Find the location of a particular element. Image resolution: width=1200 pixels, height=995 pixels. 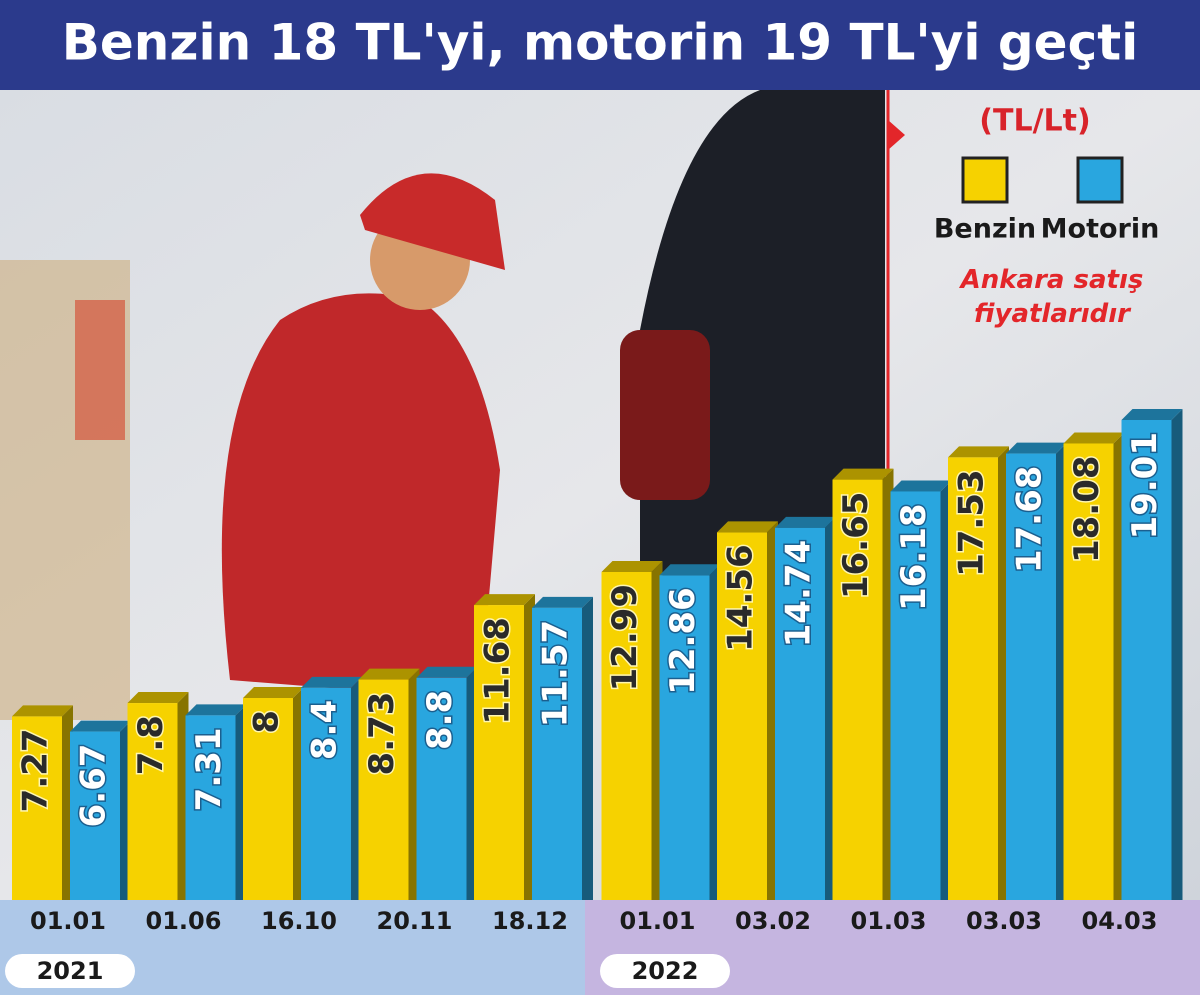

x-tick-label: 03.02 is located at coordinates (773, 921).